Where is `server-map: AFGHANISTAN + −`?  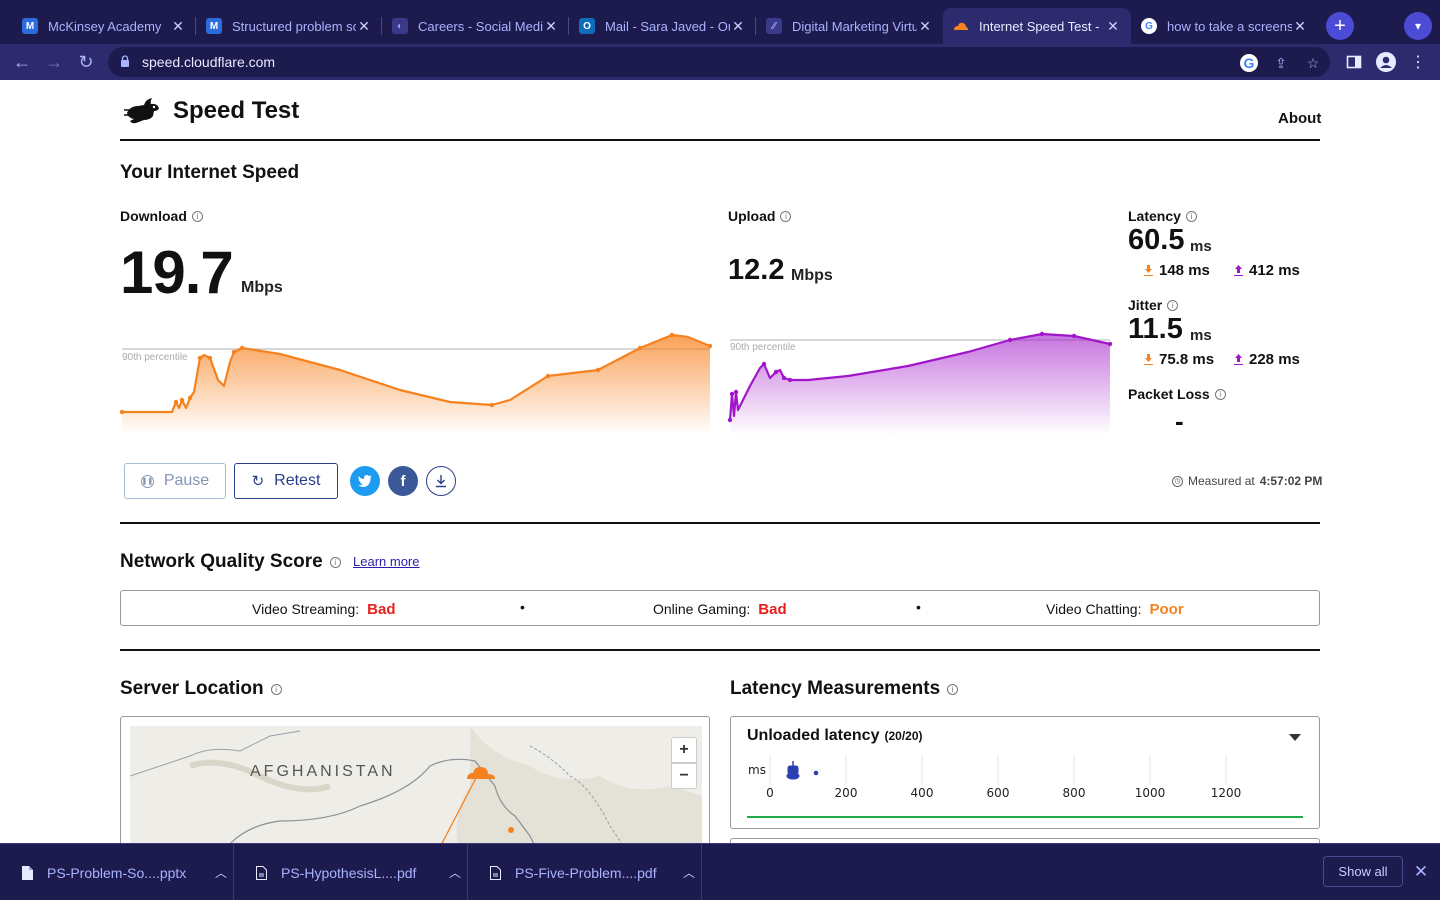
server-map: AFGHANISTAN + − is located at coordinates (416, 784).